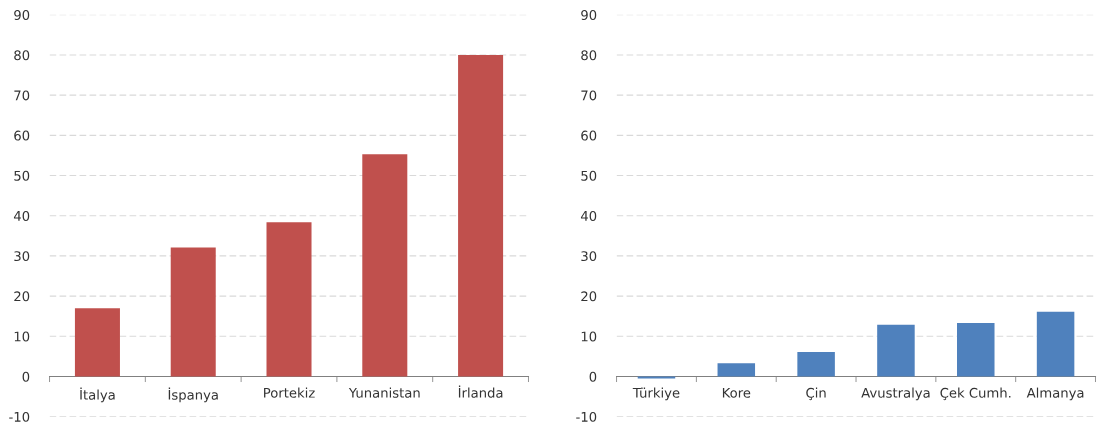 The image size is (1101, 423). I want to click on x-tick-label: Çin, so click(816, 394).